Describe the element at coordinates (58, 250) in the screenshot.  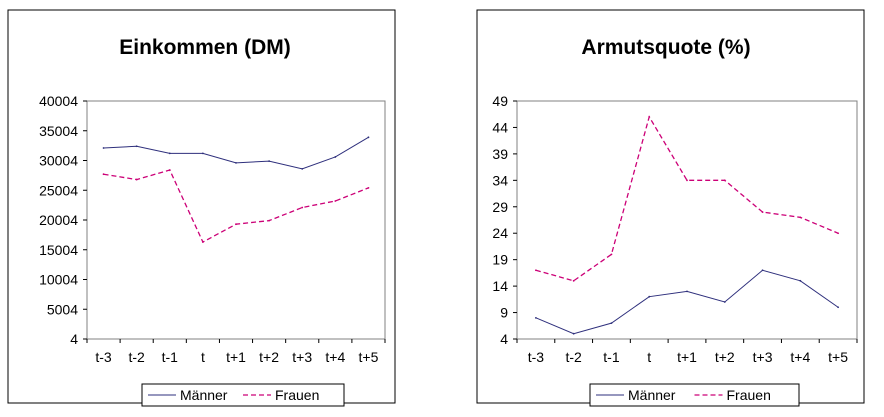
I see `y-tick-label: 15004` at that location.